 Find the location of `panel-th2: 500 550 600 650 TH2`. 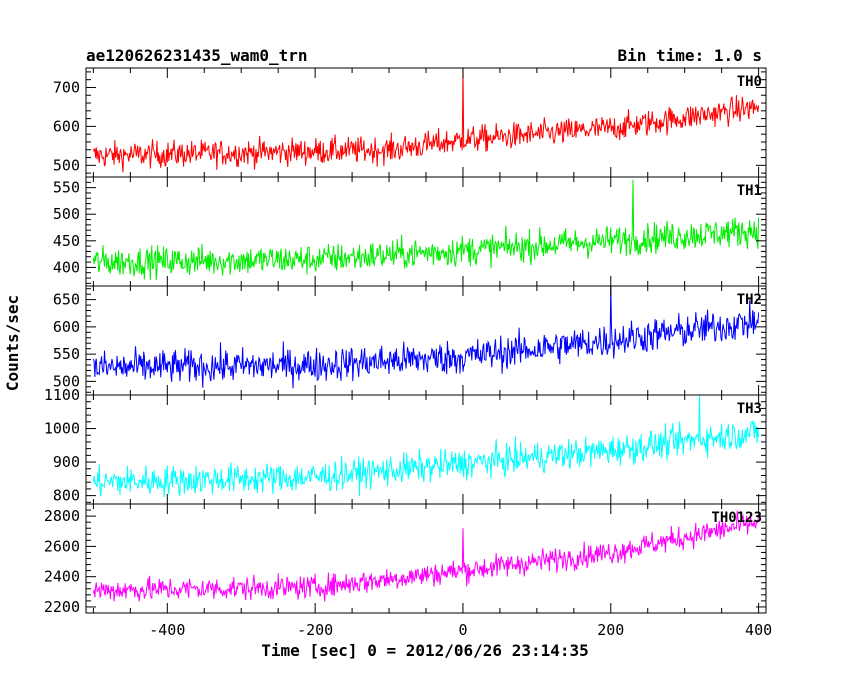

panel-th2: 500 550 600 650 TH2 is located at coordinates (410, 340).